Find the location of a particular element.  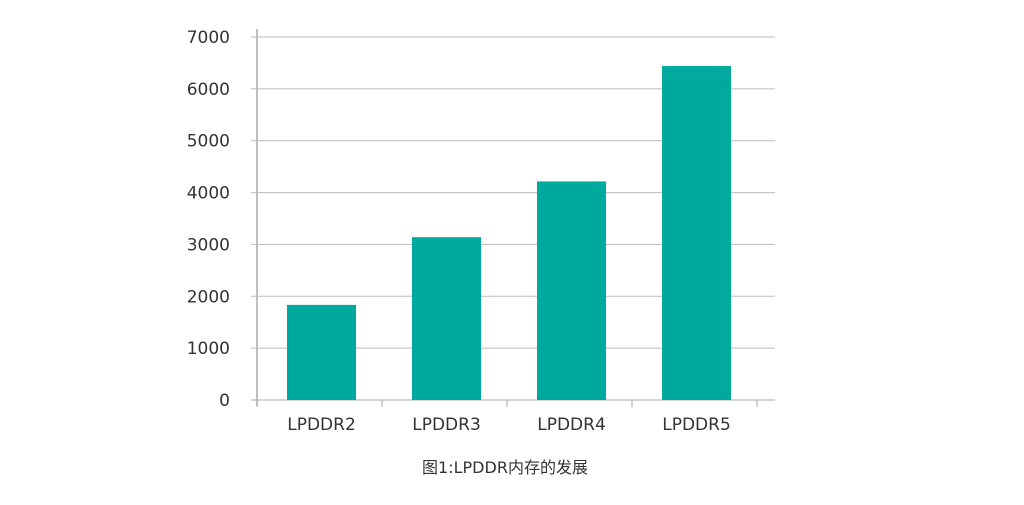

y-tick-label: 7000 is located at coordinates (208, 38).